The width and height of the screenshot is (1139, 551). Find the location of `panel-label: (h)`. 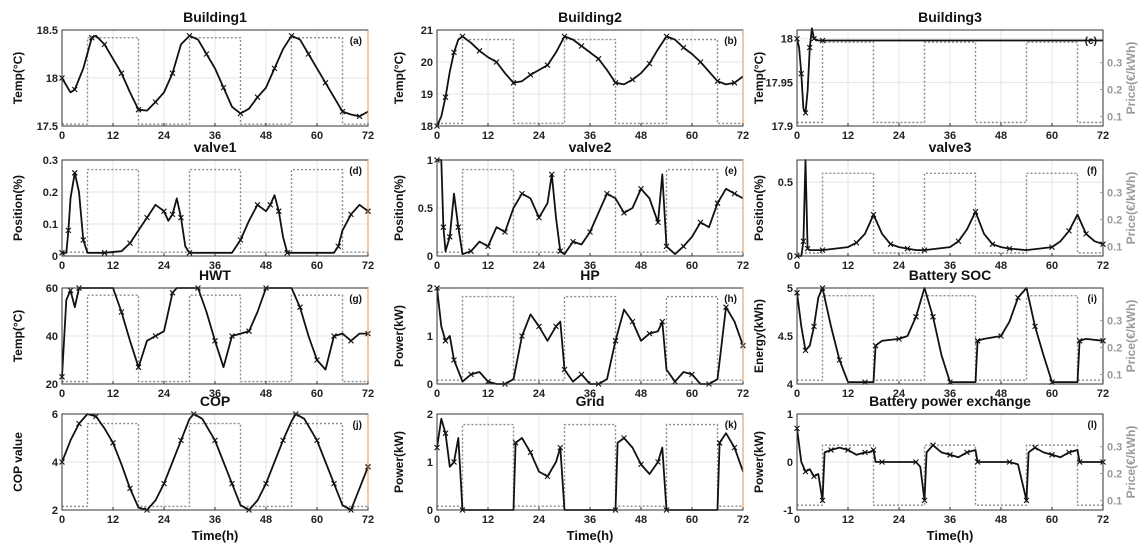

panel-label: (h) is located at coordinates (730, 299).